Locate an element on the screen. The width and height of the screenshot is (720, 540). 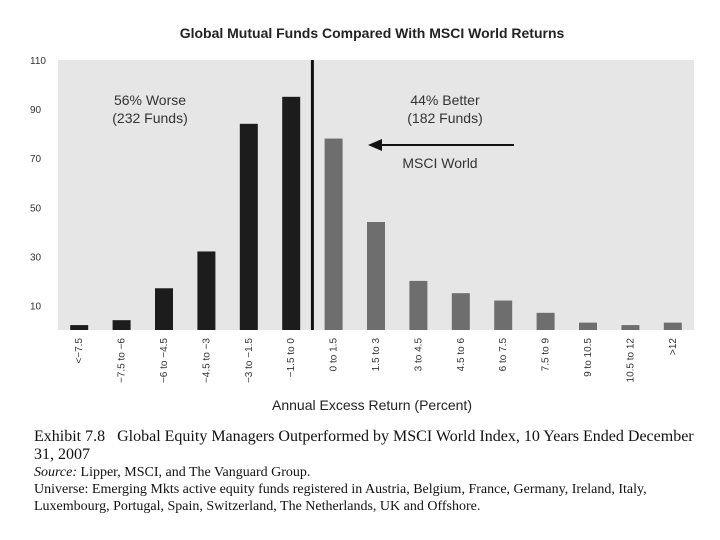
source-text: Lipper, MSCI, and The Vanguard Group. is located at coordinates (195, 472).